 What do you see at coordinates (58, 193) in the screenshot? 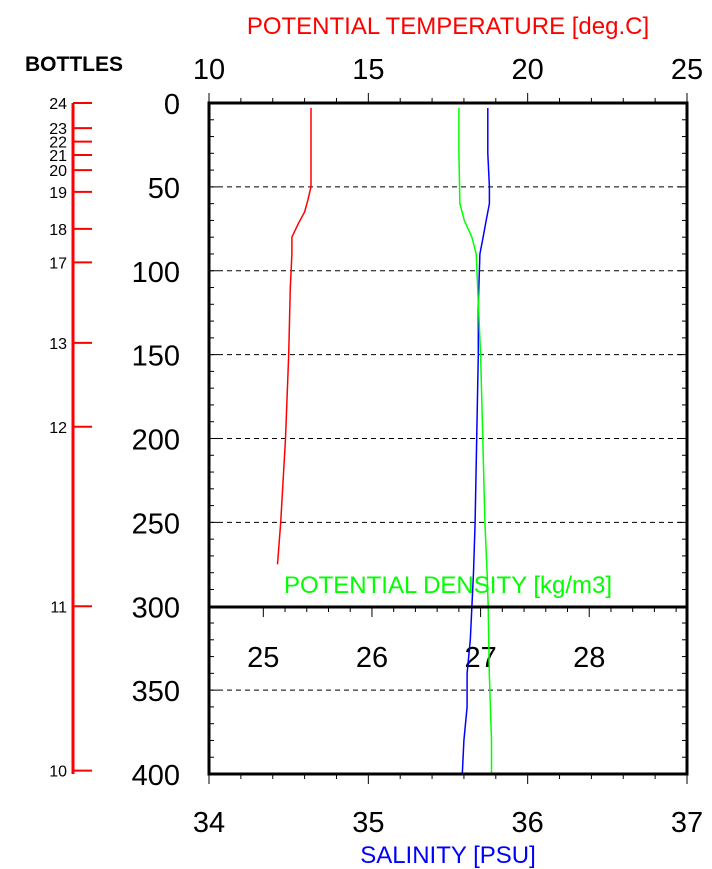
I see `bottle-label: 19` at bounding box center [58, 193].